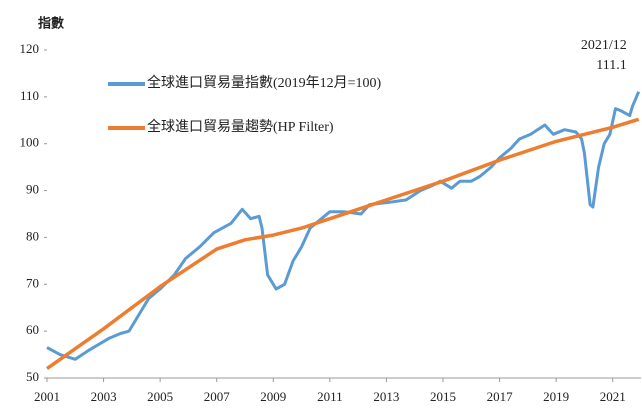  What do you see at coordinates (29, 95) in the screenshot?
I see `y-tick-label: 110` at bounding box center [29, 95].